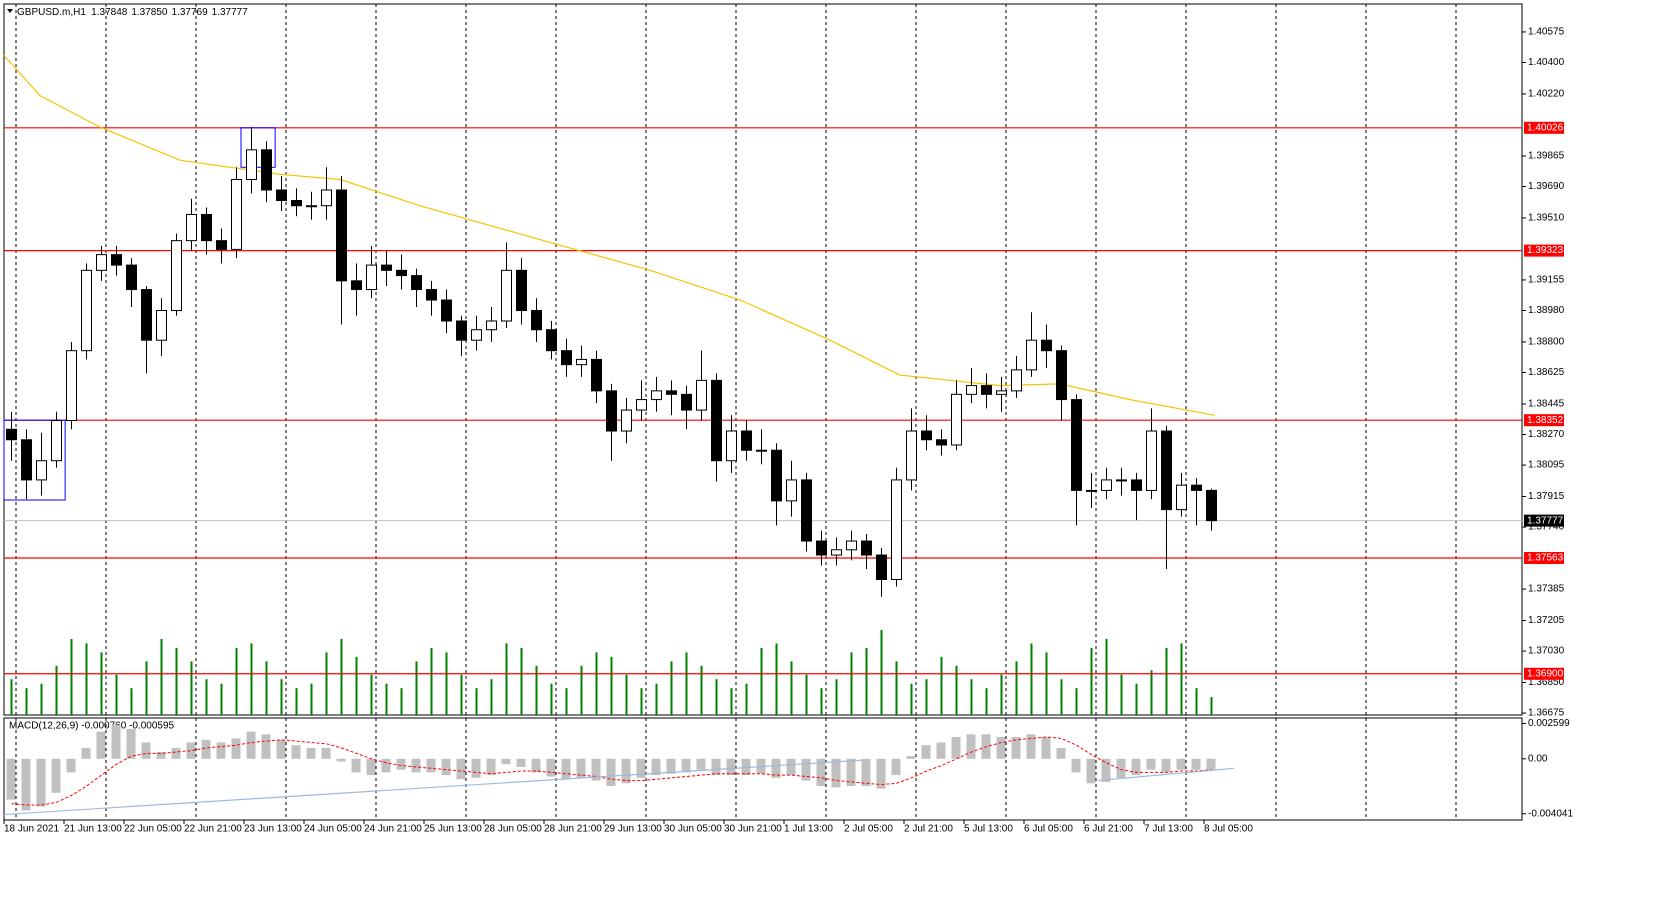 This screenshot has height=902, width=1673. I want to click on y-tick-label: 1.37205, so click(1546, 620).